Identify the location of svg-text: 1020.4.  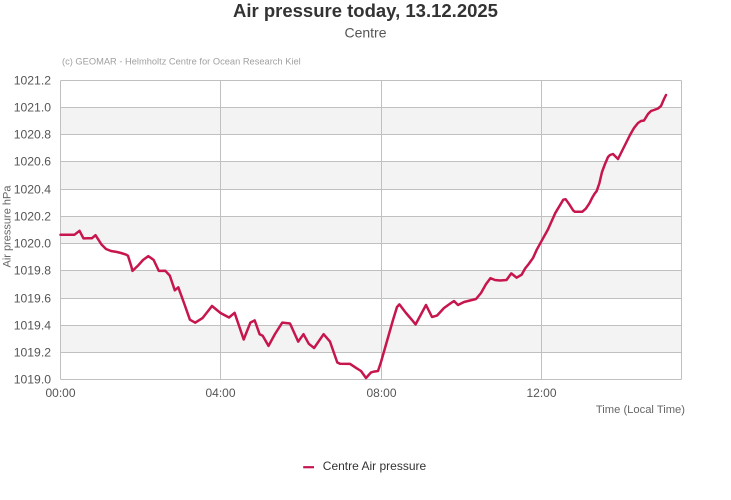
(32, 190).